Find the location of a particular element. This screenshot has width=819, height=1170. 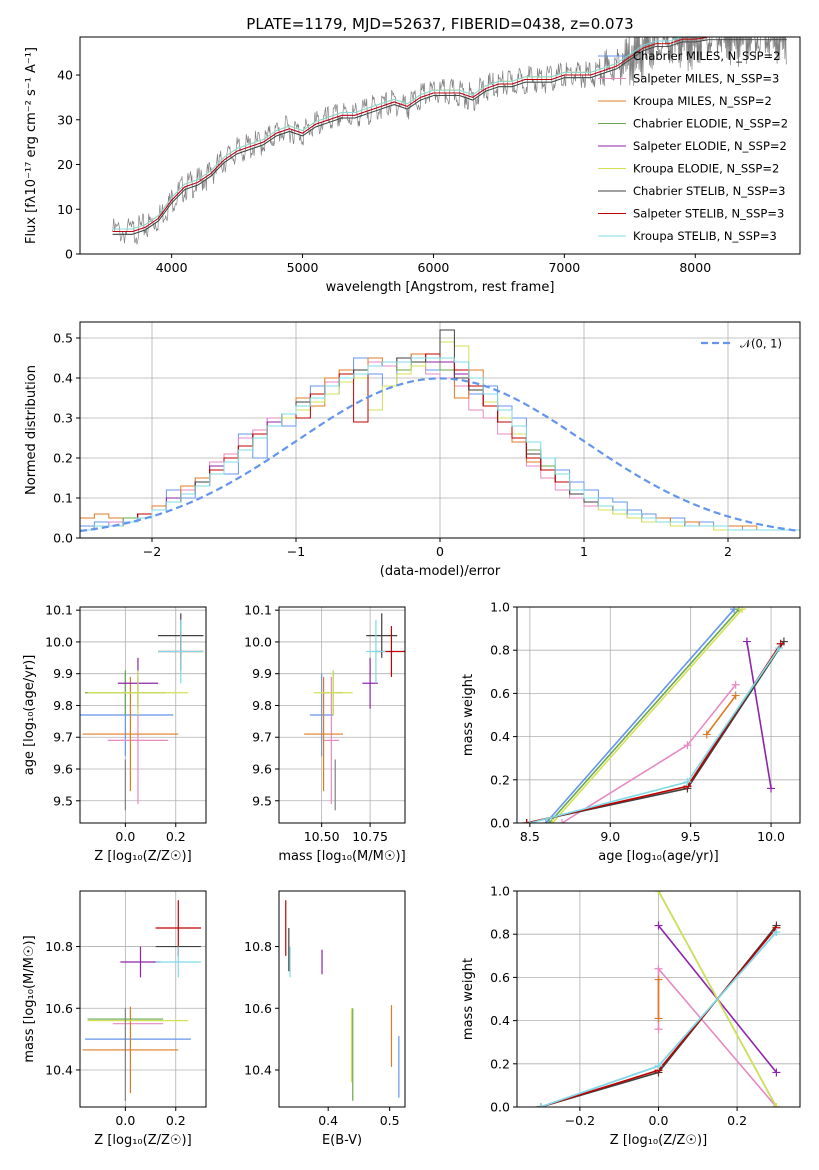

y-tick-label: 0.6 is located at coordinates (500, 977).